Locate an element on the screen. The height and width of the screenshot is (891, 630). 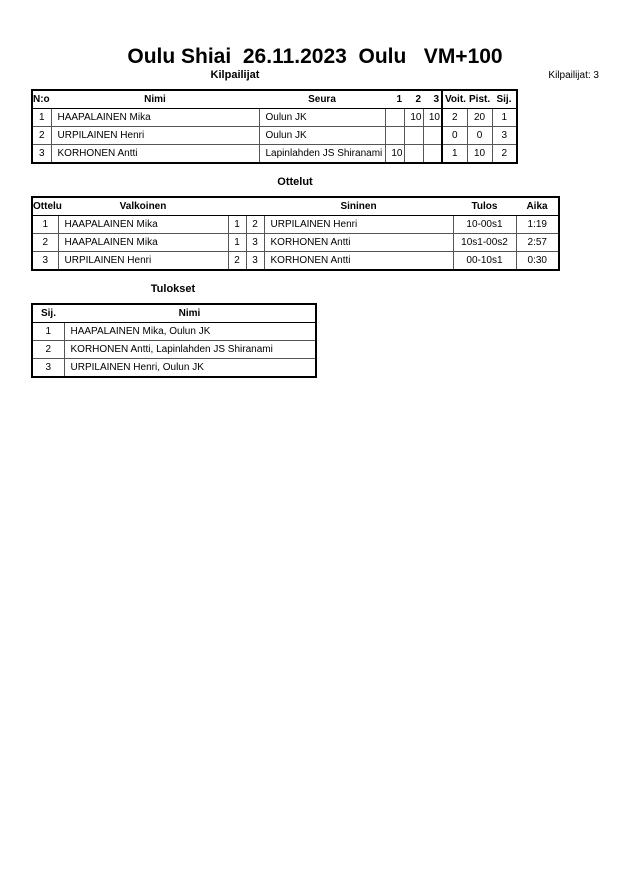
header-row: Sij. Nimi is located at coordinates (174, 313).